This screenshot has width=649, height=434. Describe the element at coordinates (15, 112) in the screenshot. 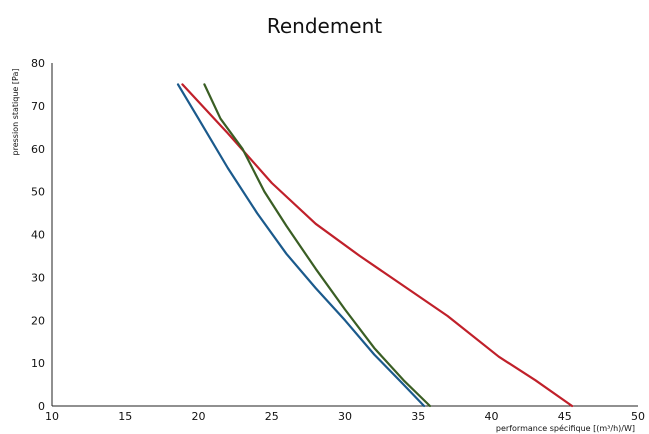

I see `y-axis-label: pression statique [Pa]` at that location.